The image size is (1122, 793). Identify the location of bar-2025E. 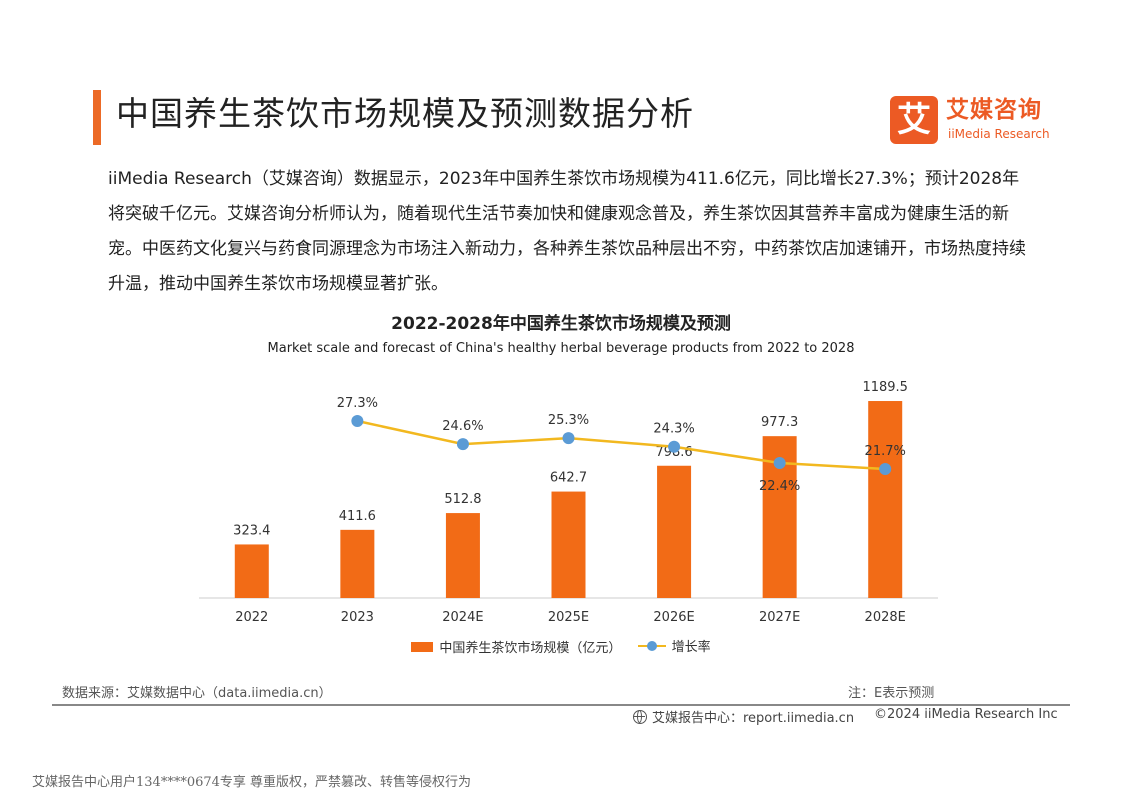
(568, 544).